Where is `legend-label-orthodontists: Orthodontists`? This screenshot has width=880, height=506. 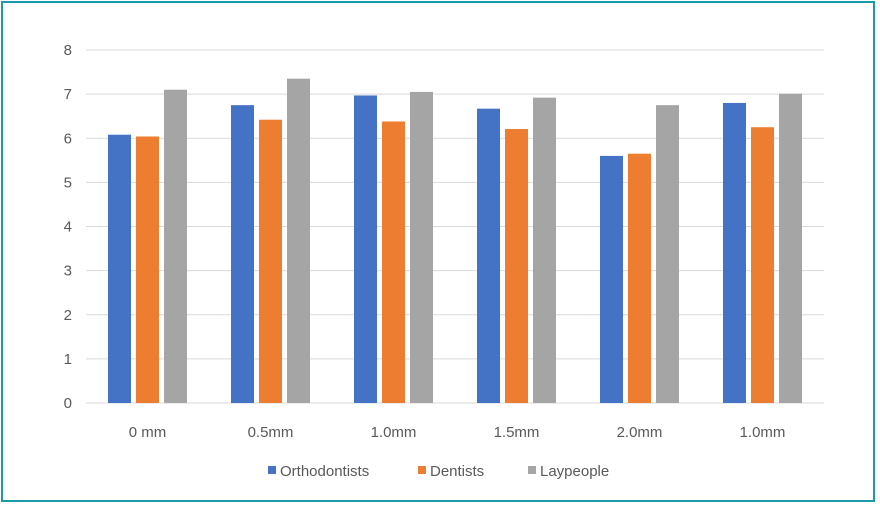
legend-label-orthodontists: Orthodontists is located at coordinates (324, 471).